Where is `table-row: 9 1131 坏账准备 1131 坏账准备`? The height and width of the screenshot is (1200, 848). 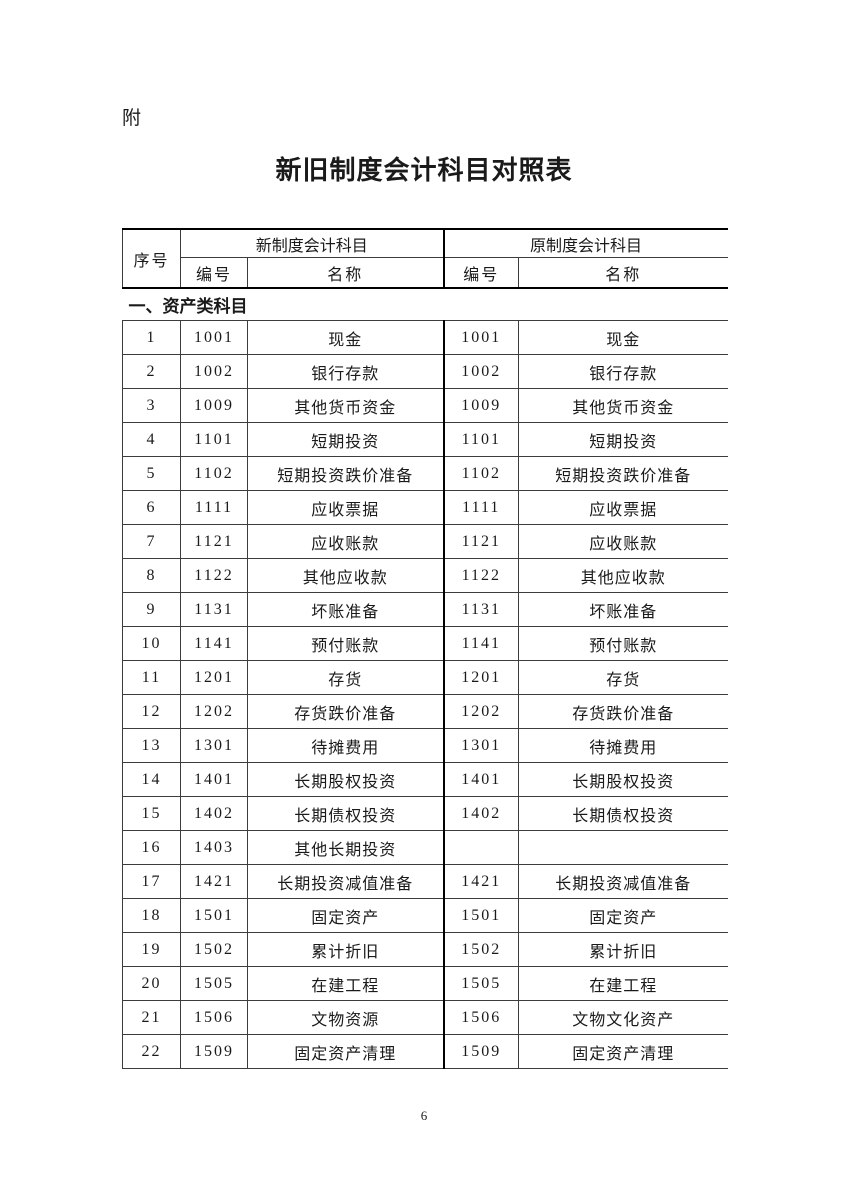 table-row: 9 1131 坏账准备 1131 坏账准备 is located at coordinates (425, 609).